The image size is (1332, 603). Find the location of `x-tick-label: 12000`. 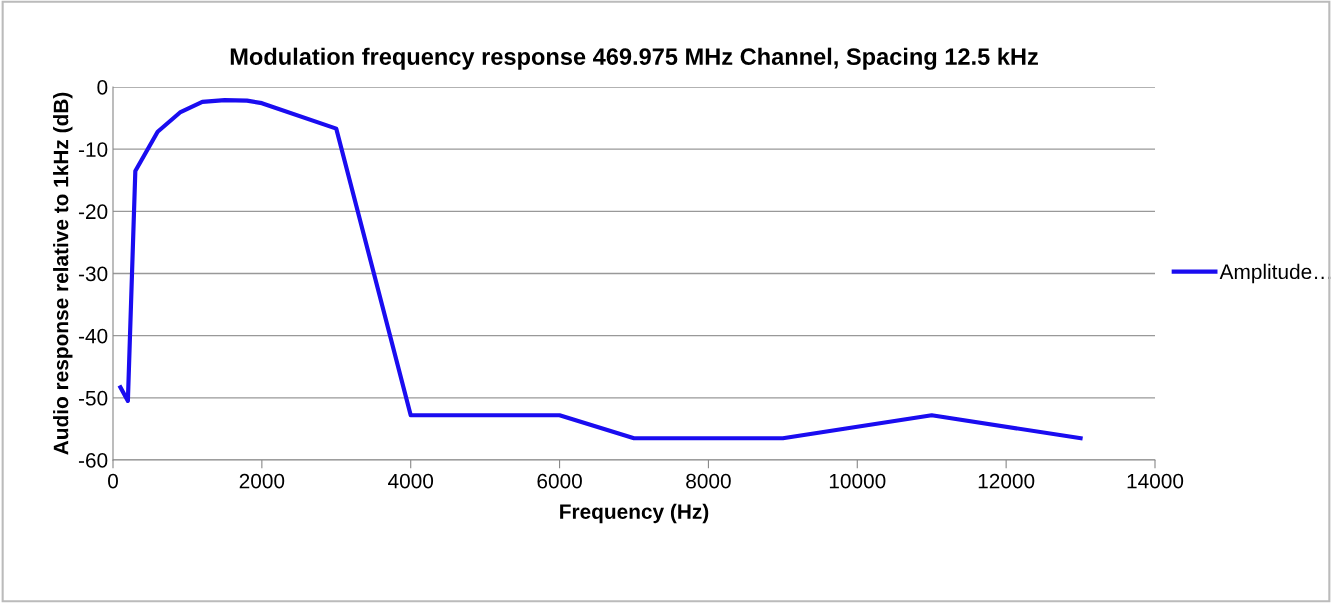

x-tick-label: 12000 is located at coordinates (1006, 481).